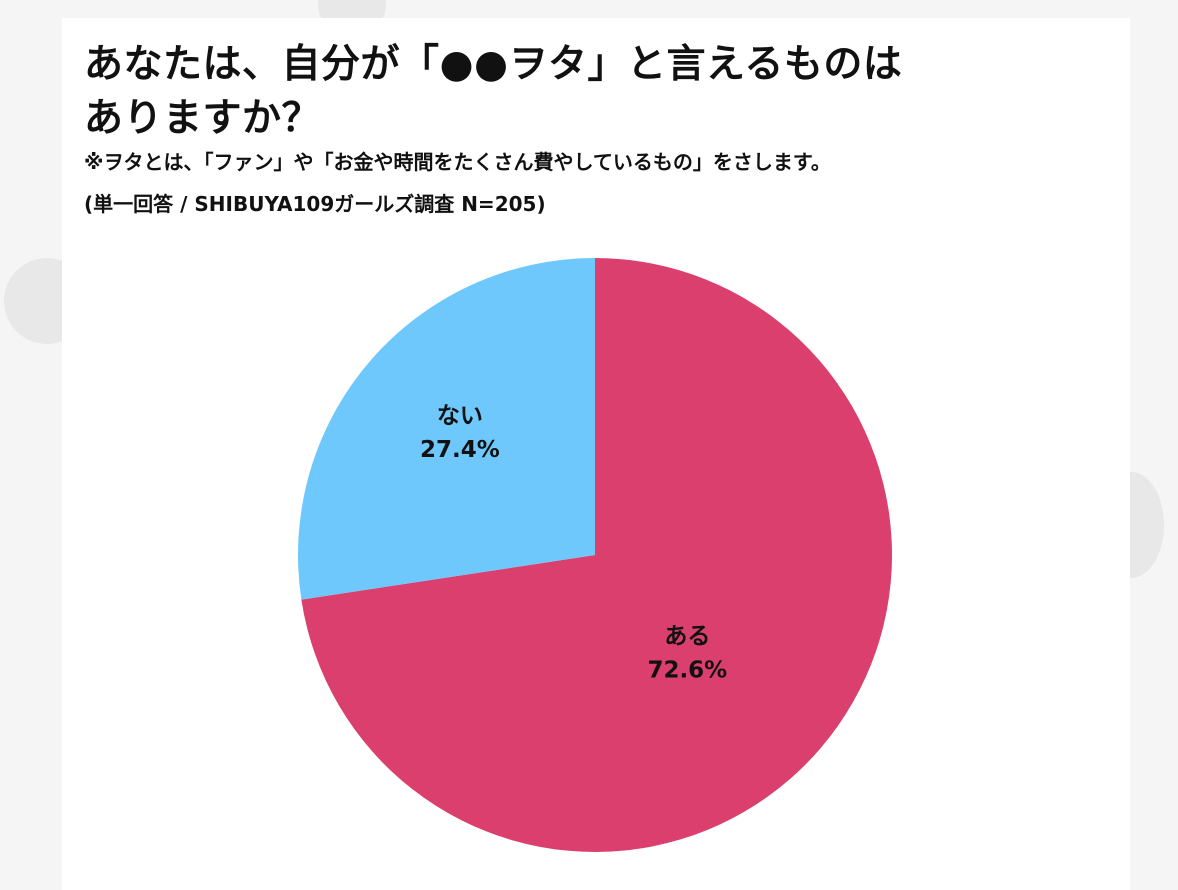 The width and height of the screenshot is (1178, 890). I want to click on definition-note: ※ヲタとは、「ファン」や「お金や時間をたくさん費やしているもの」をさします。, so click(457, 162).